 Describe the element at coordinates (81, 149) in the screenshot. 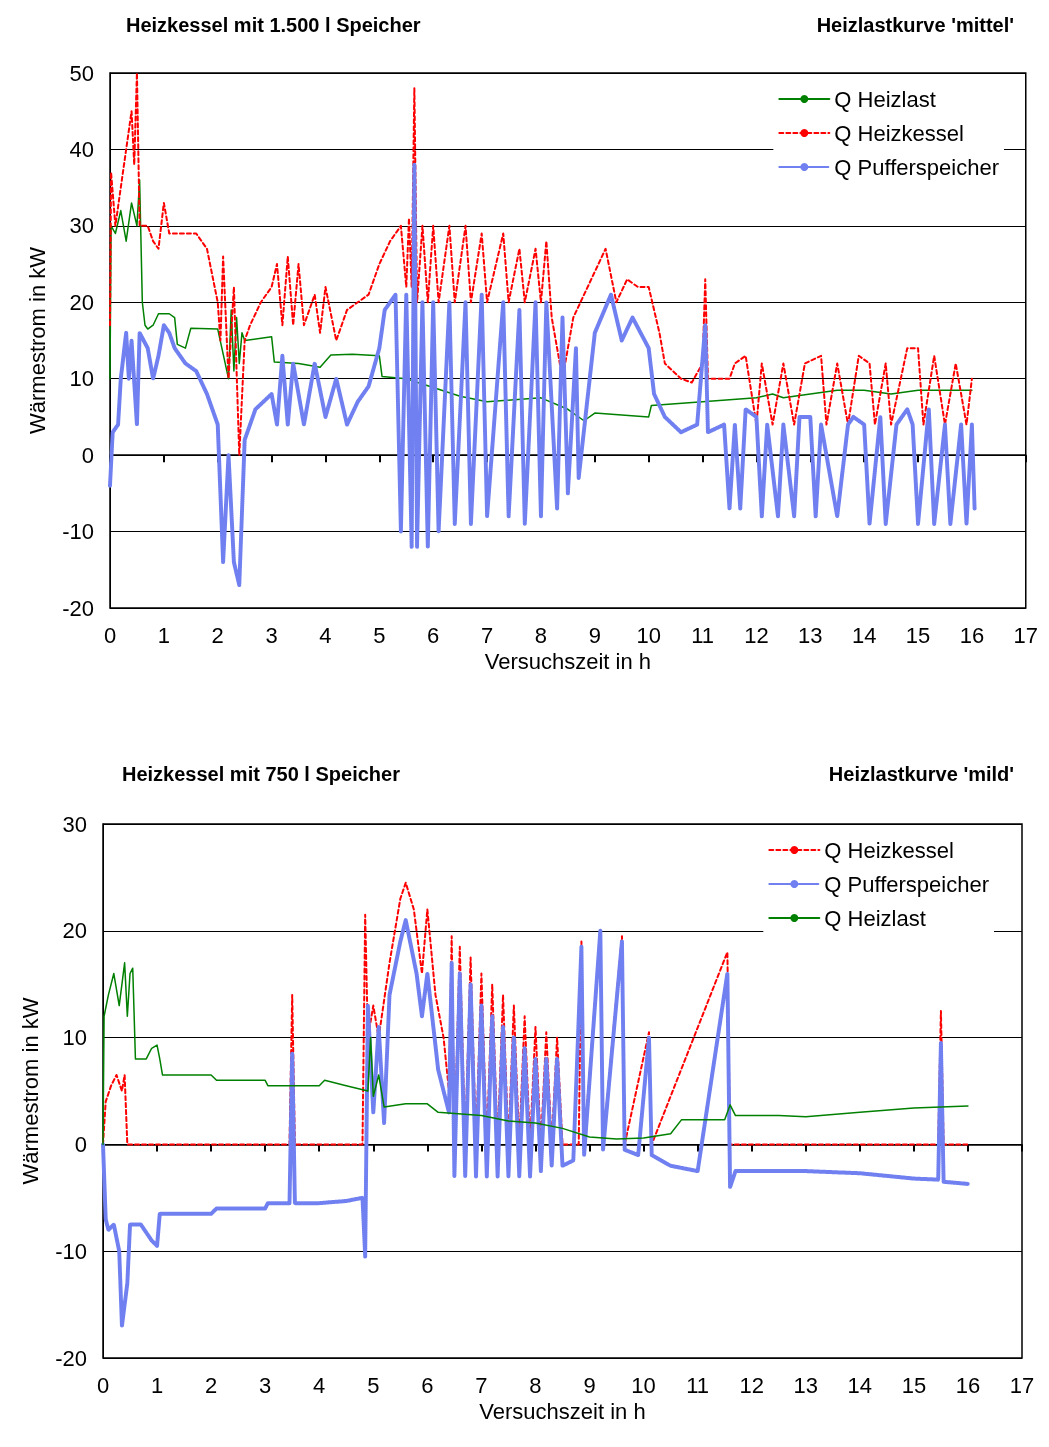

I see `y-tick-label: 40` at that location.